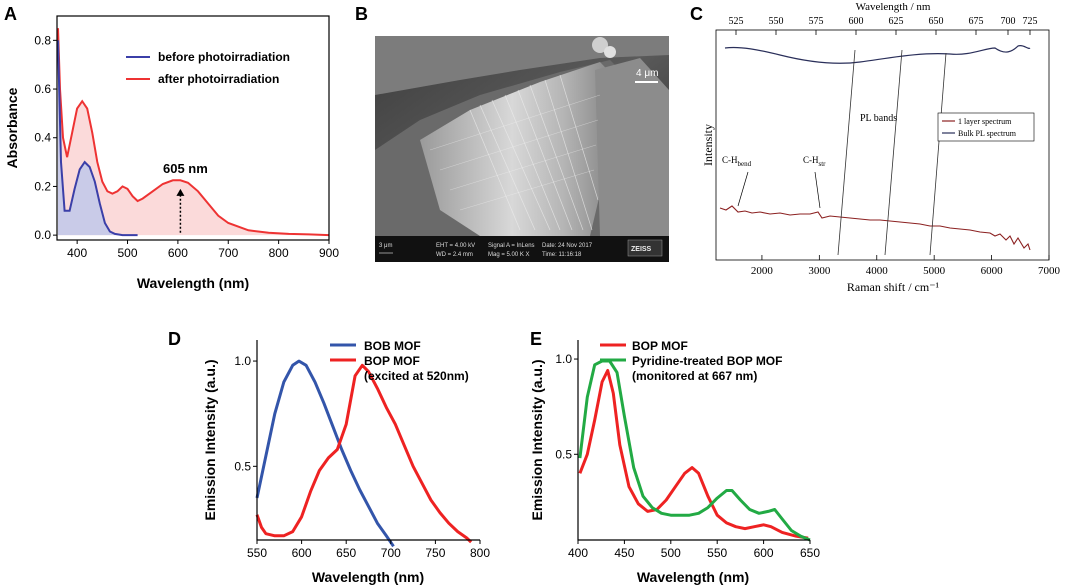 This screenshot has width=1065, height=587. Describe the element at coordinates (877, 54) in the screenshot. I see `bulk-pl-spectrum-line` at that location.